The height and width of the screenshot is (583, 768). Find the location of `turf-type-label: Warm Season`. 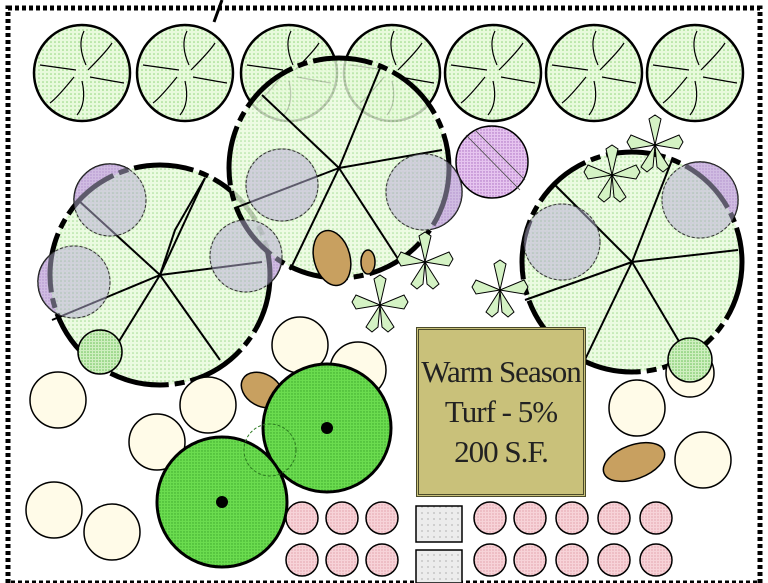

turf-type-label: Warm Season is located at coordinates (501, 371).